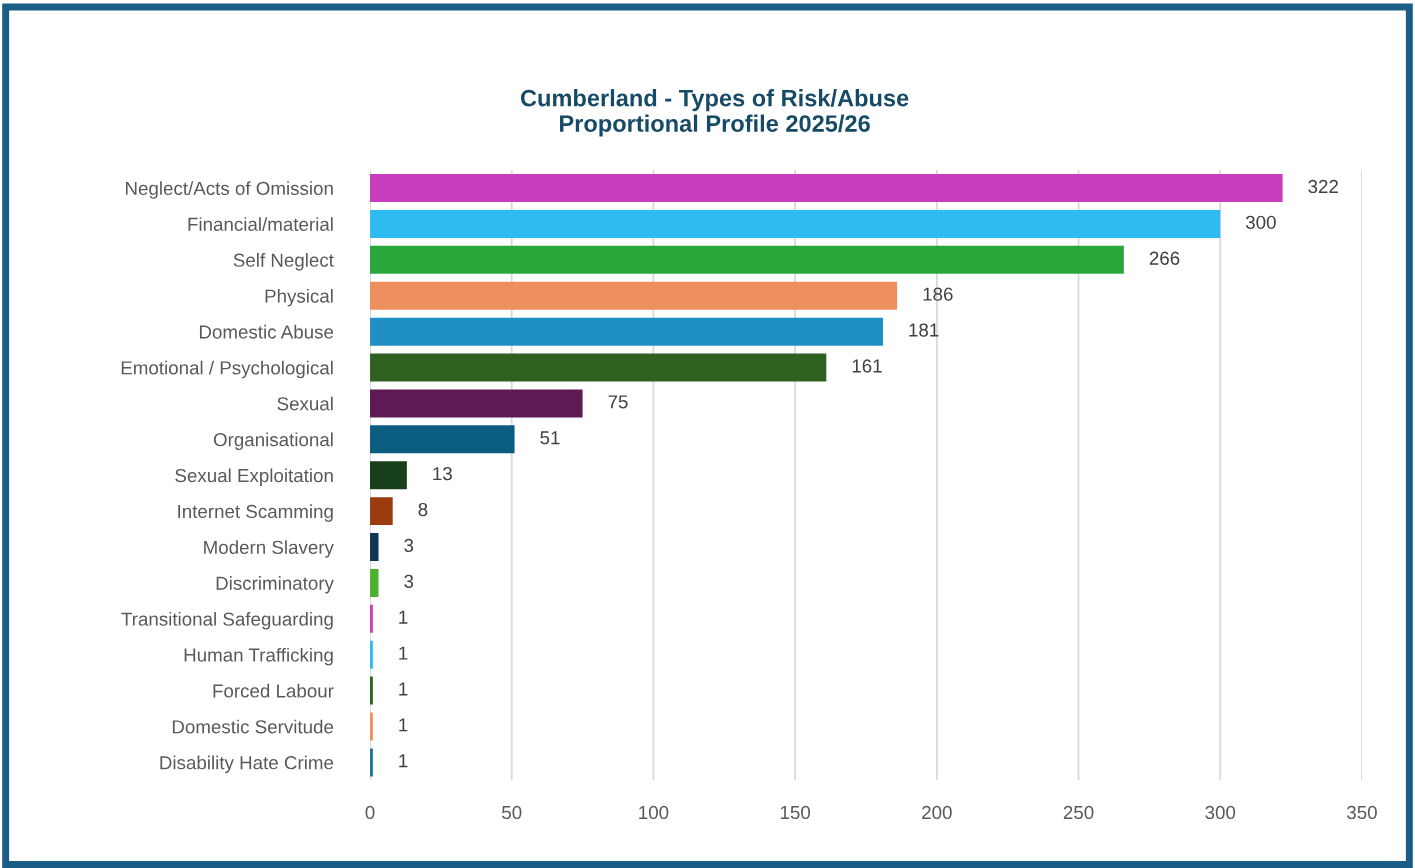 Image resolution: width=1415 pixels, height=868 pixels. I want to click on data-label: 186, so click(938, 294).